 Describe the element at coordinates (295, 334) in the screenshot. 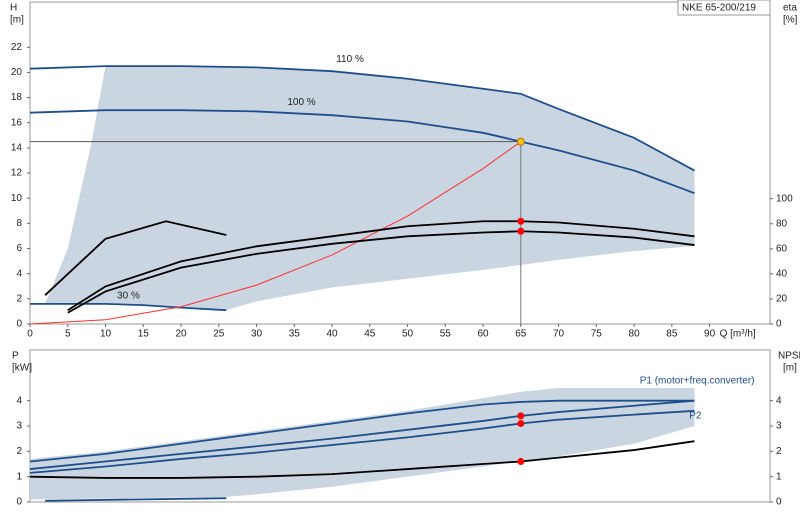

I see `x-tick-label: 35` at that location.